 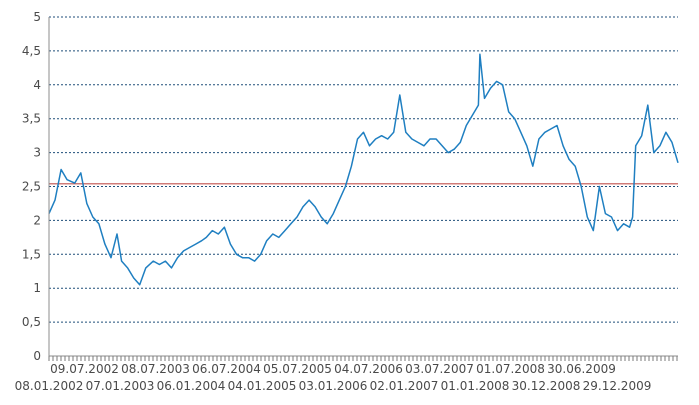 I want to click on y-tick-label: 0, so click(x=37, y=356).